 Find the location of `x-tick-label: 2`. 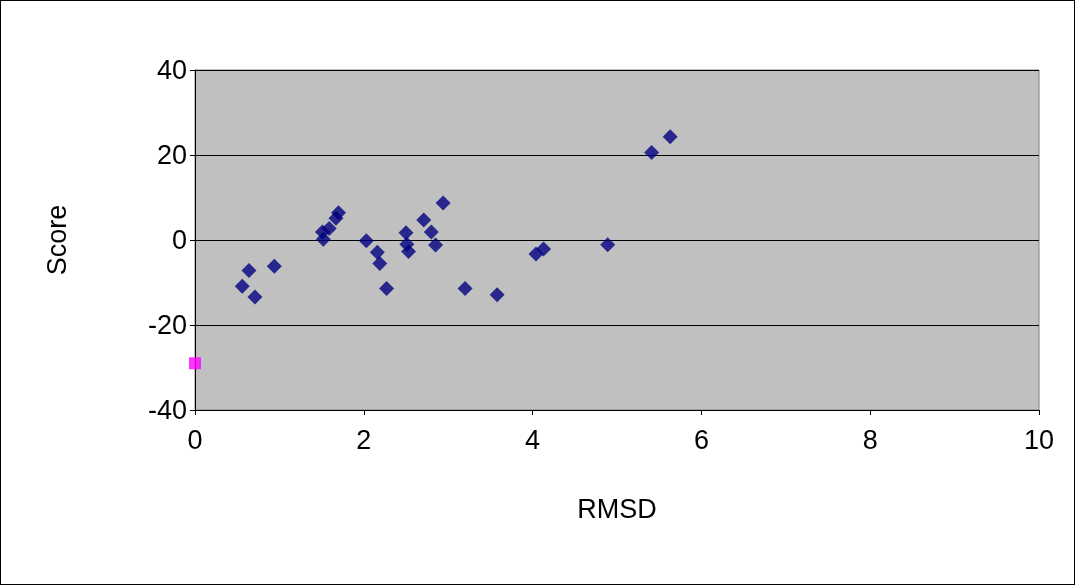

x-tick-label: 2 is located at coordinates (364, 439).